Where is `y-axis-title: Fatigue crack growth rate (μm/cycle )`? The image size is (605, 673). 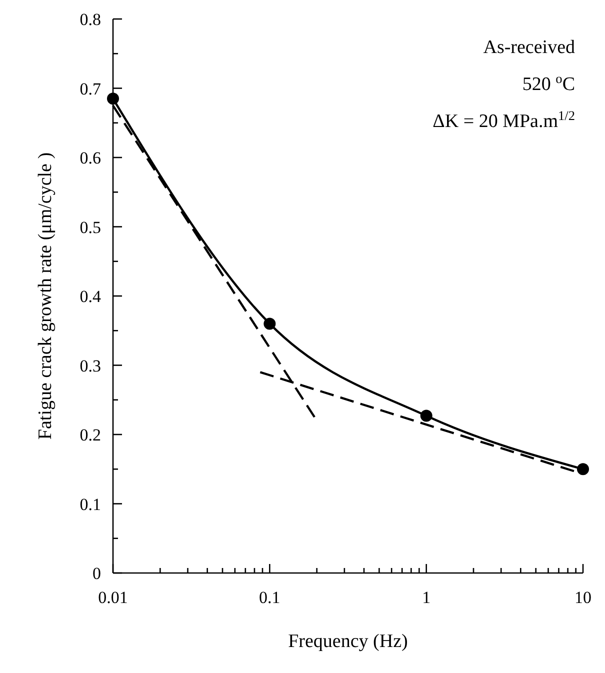
y-axis-title: Fatigue crack growth rate (μm/cycle ) is located at coordinates (45, 296).